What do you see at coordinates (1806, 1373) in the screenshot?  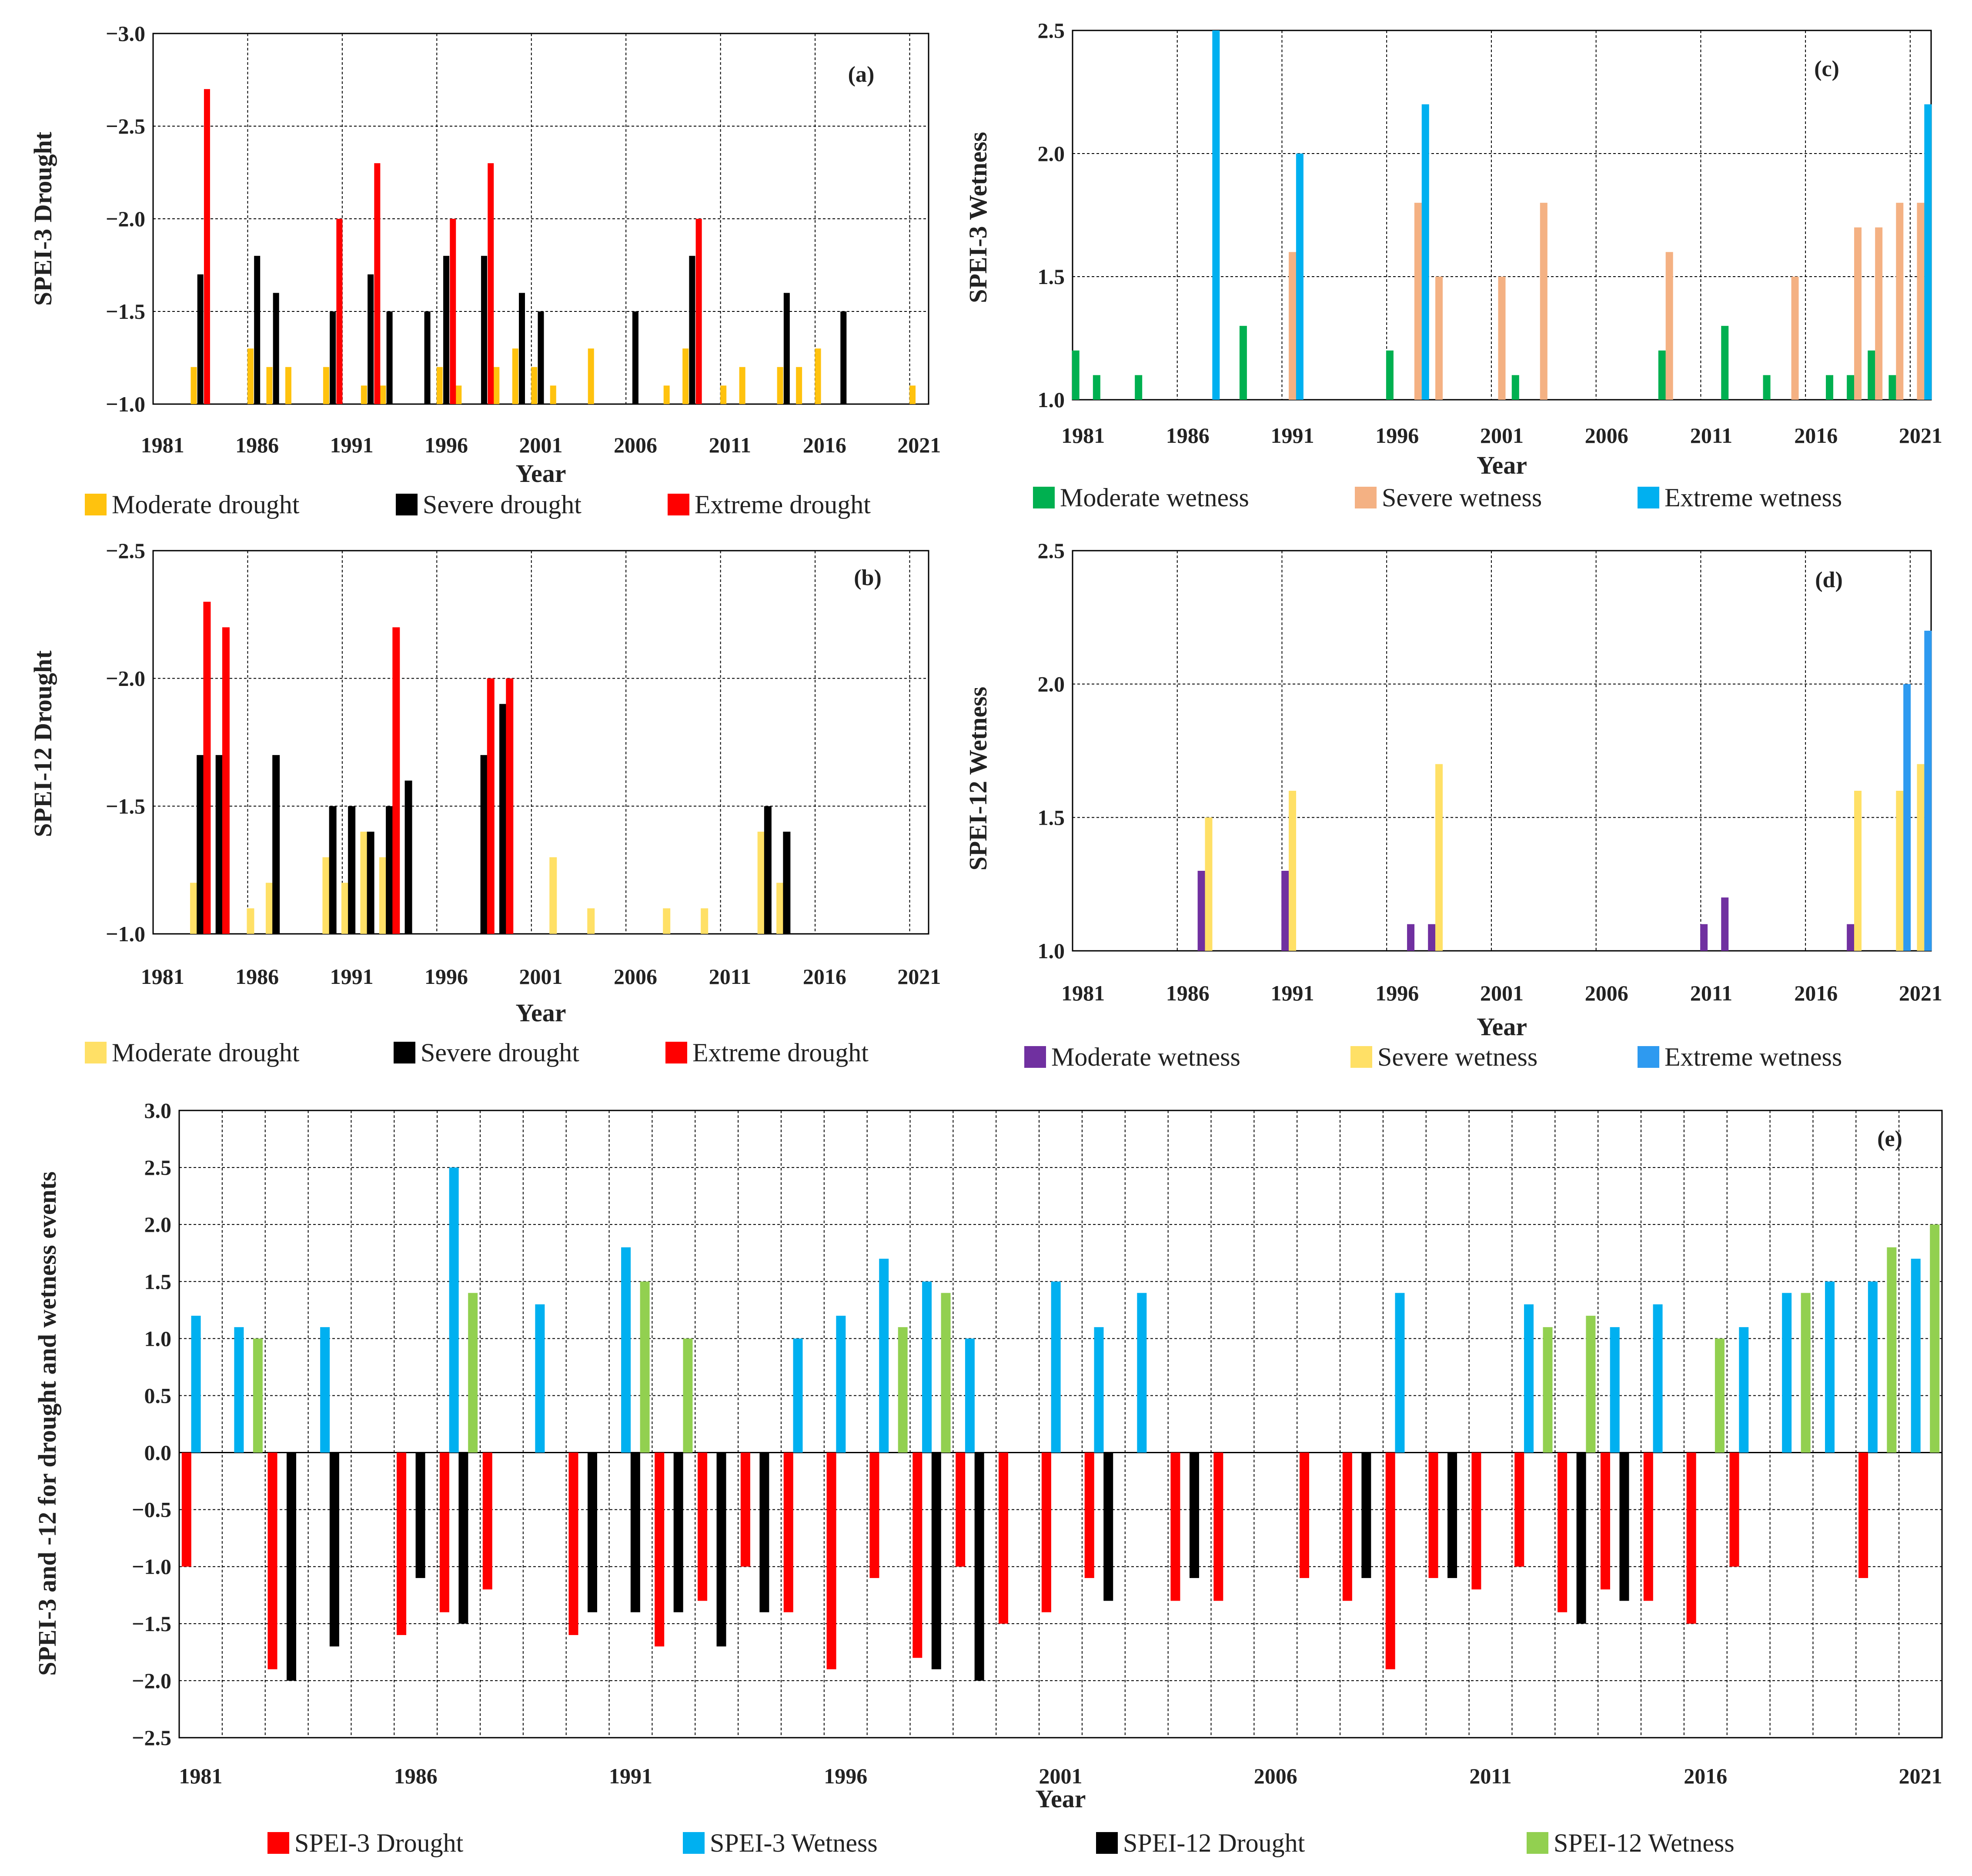 I see `bar-spei-12-wetness-2018` at bounding box center [1806, 1373].